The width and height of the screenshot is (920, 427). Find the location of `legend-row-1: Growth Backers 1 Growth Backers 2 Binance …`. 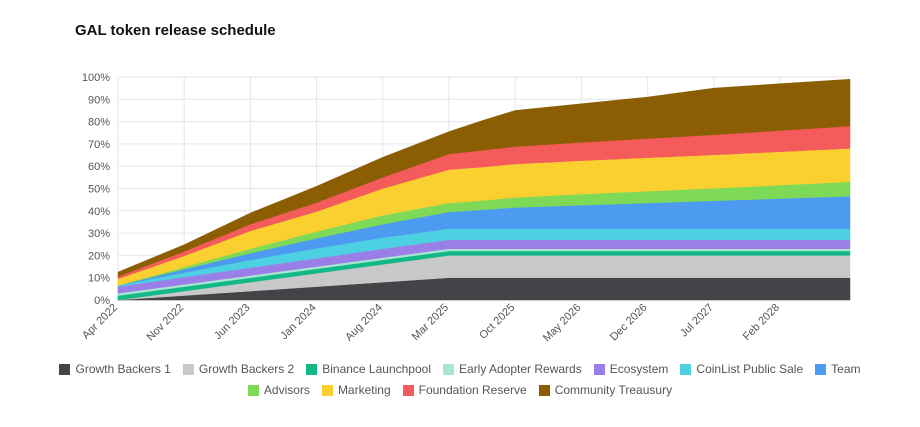

legend-row-1: Growth Backers 1 Growth Backers 2 Binance … is located at coordinates (460, 369).